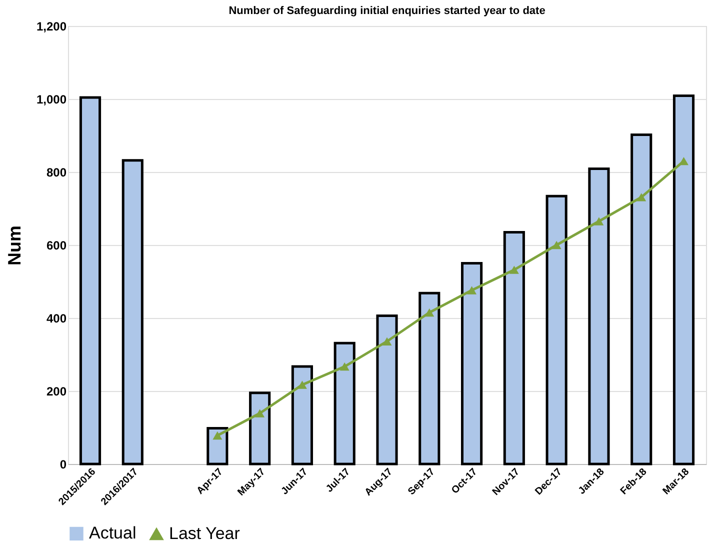 The width and height of the screenshot is (711, 548). What do you see at coordinates (56, 173) in the screenshot?
I see `y-tick-label: 800` at bounding box center [56, 173].